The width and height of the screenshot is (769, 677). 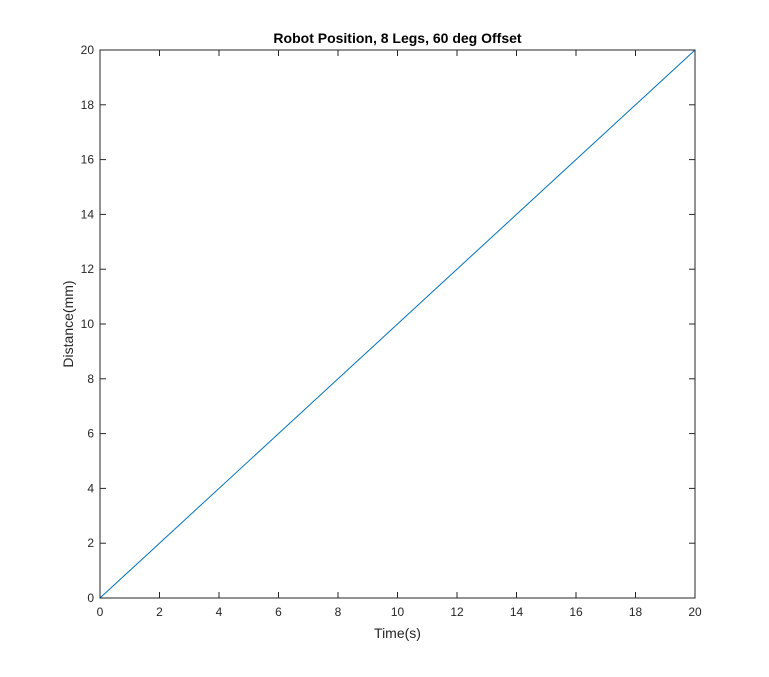 I want to click on y-tick-label: 4, so click(x=90, y=488).